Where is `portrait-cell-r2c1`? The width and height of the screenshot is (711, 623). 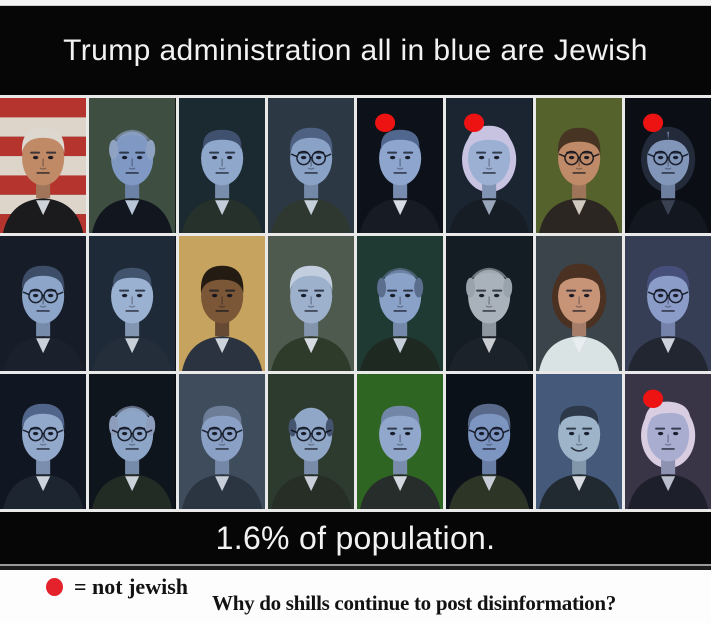 portrait-cell-r2c1 is located at coordinates (43, 303).